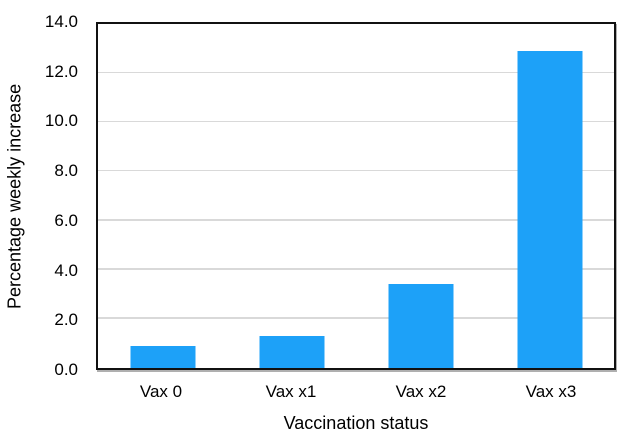 The width and height of the screenshot is (638, 435). What do you see at coordinates (61, 21) in the screenshot?
I see `y-tick-label: 14.0` at bounding box center [61, 21].